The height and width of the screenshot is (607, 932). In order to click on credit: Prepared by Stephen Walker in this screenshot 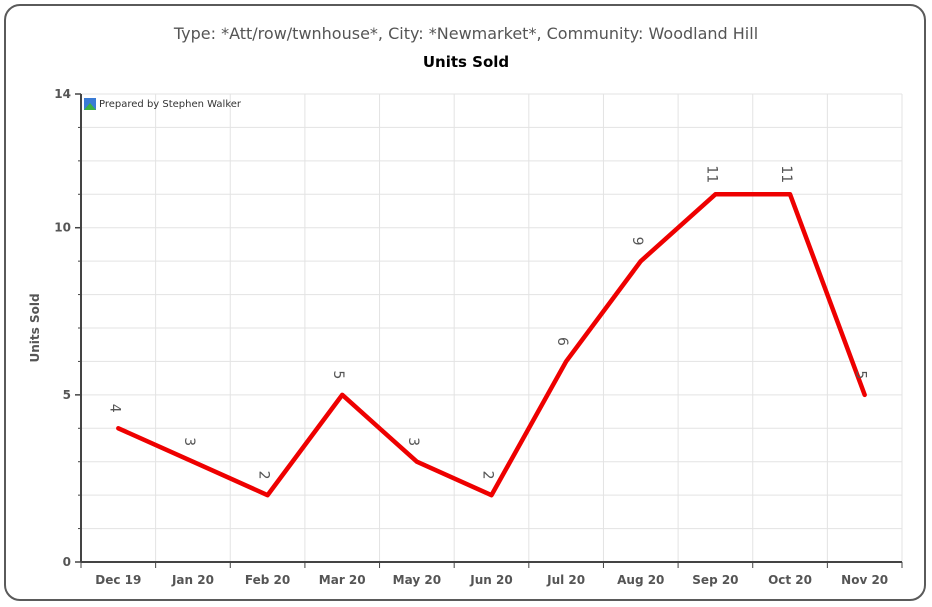, I will do `click(162, 104)`.